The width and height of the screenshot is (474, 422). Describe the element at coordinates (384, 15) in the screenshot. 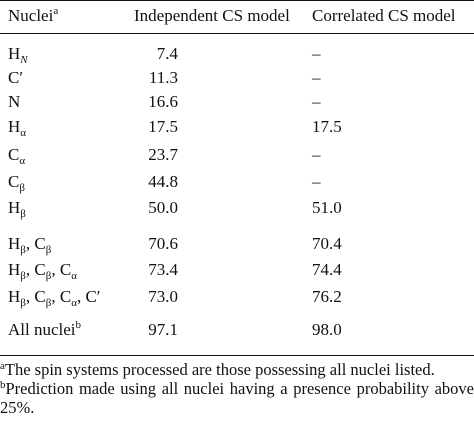

I see `header-correlated-cs-model: Correlated CS model` at that location.